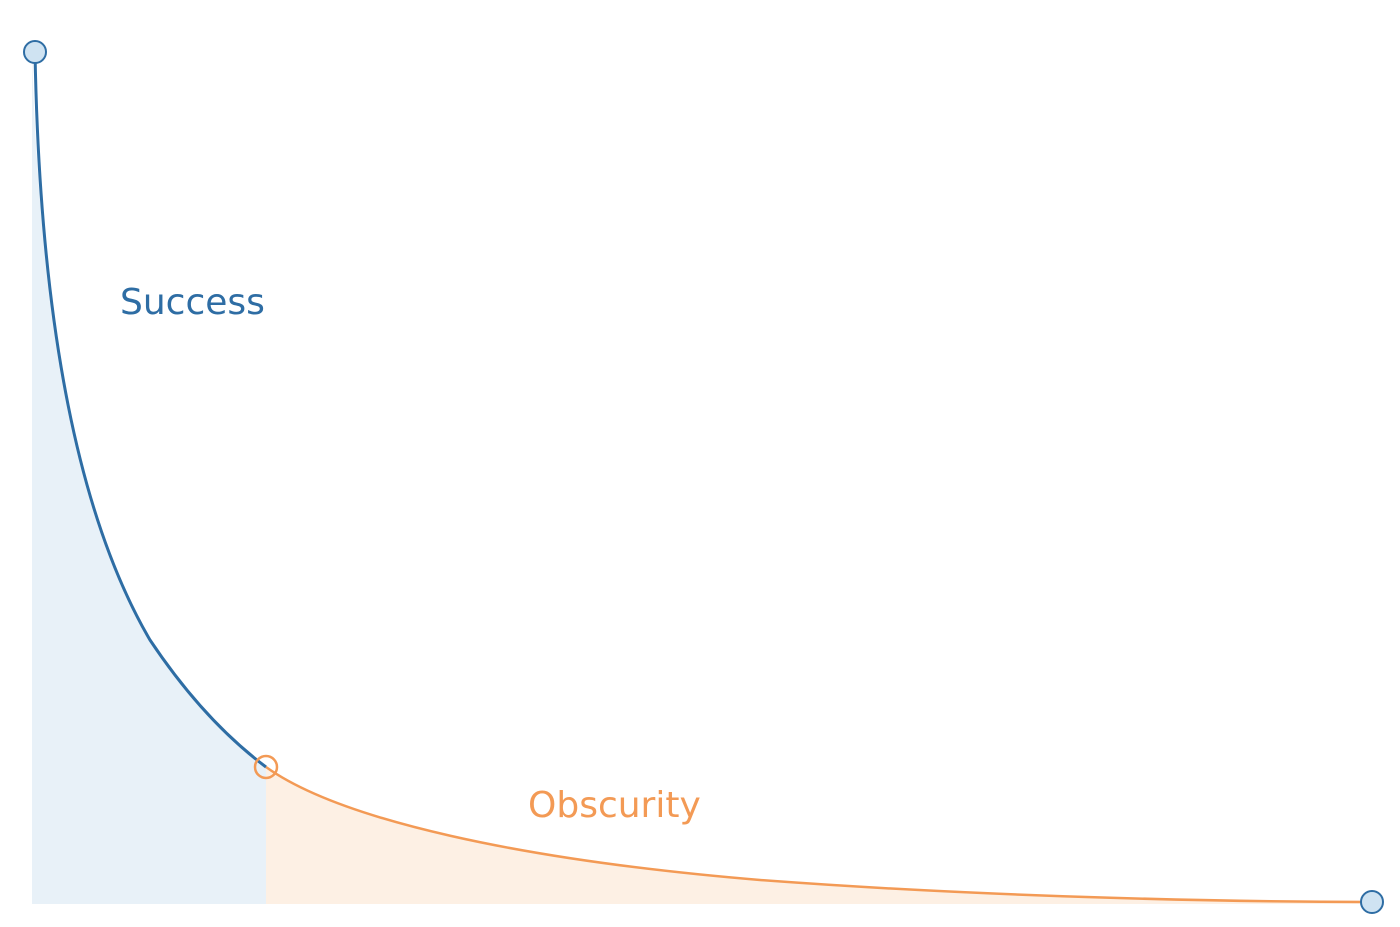  I want to click on end-point-marker, so click(1372, 902).